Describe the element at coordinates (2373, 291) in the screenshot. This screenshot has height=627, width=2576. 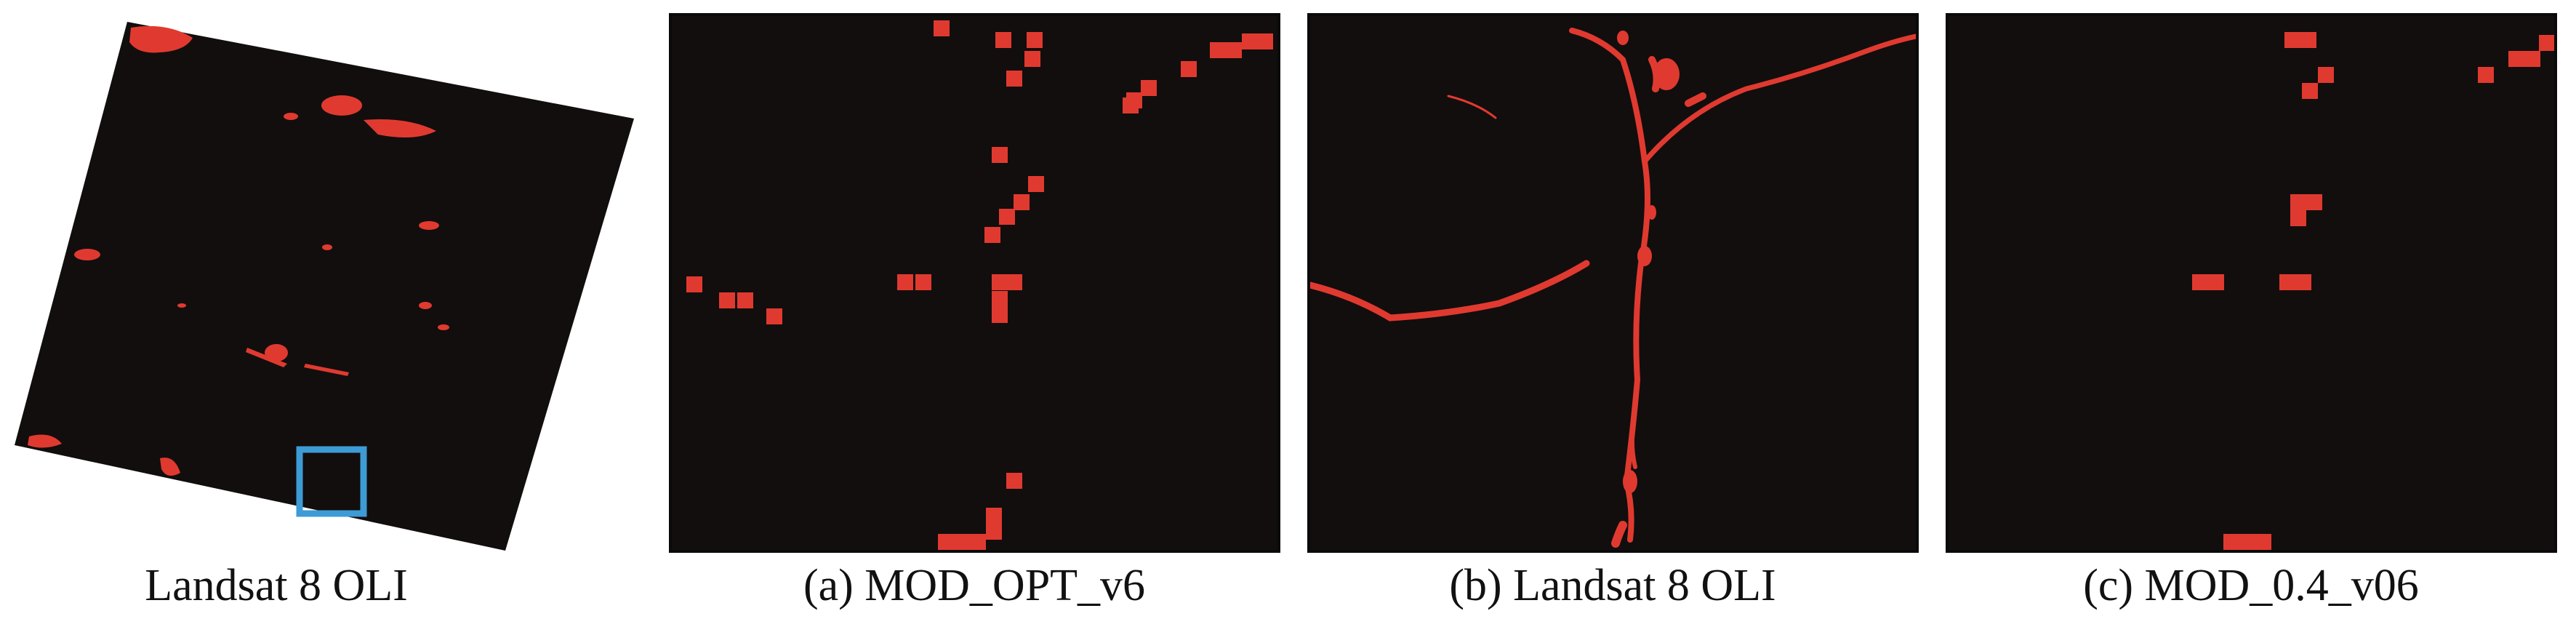
I see `panel-c-fire-pixels` at that location.